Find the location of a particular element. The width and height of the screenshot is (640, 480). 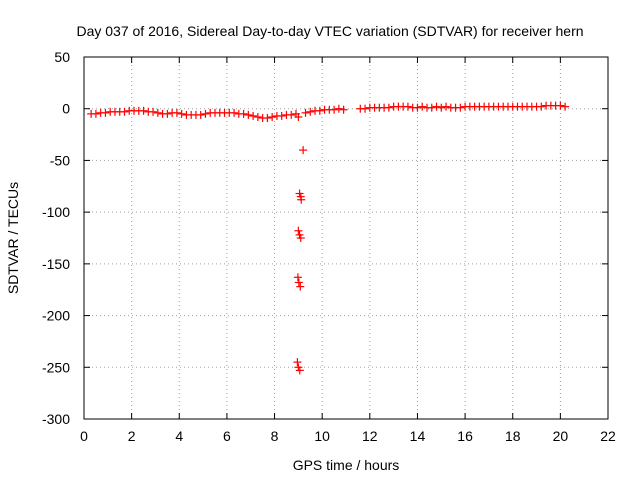

x-tick-label: 6 is located at coordinates (227, 436).